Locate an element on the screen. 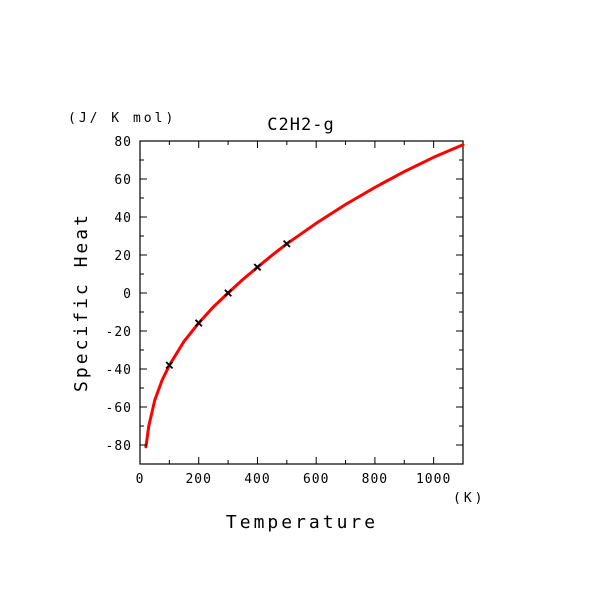  x-tick-label: 1000 is located at coordinates (433, 479).